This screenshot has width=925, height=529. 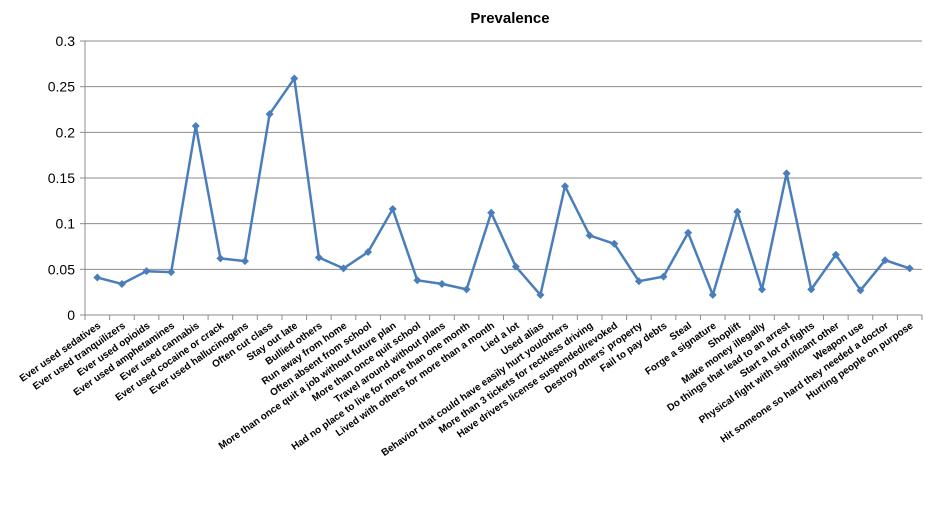 I want to click on y-tick-labels: 0 0.05 0.1 0.15 0.2 0.25 0.3, so click(x=61, y=178).